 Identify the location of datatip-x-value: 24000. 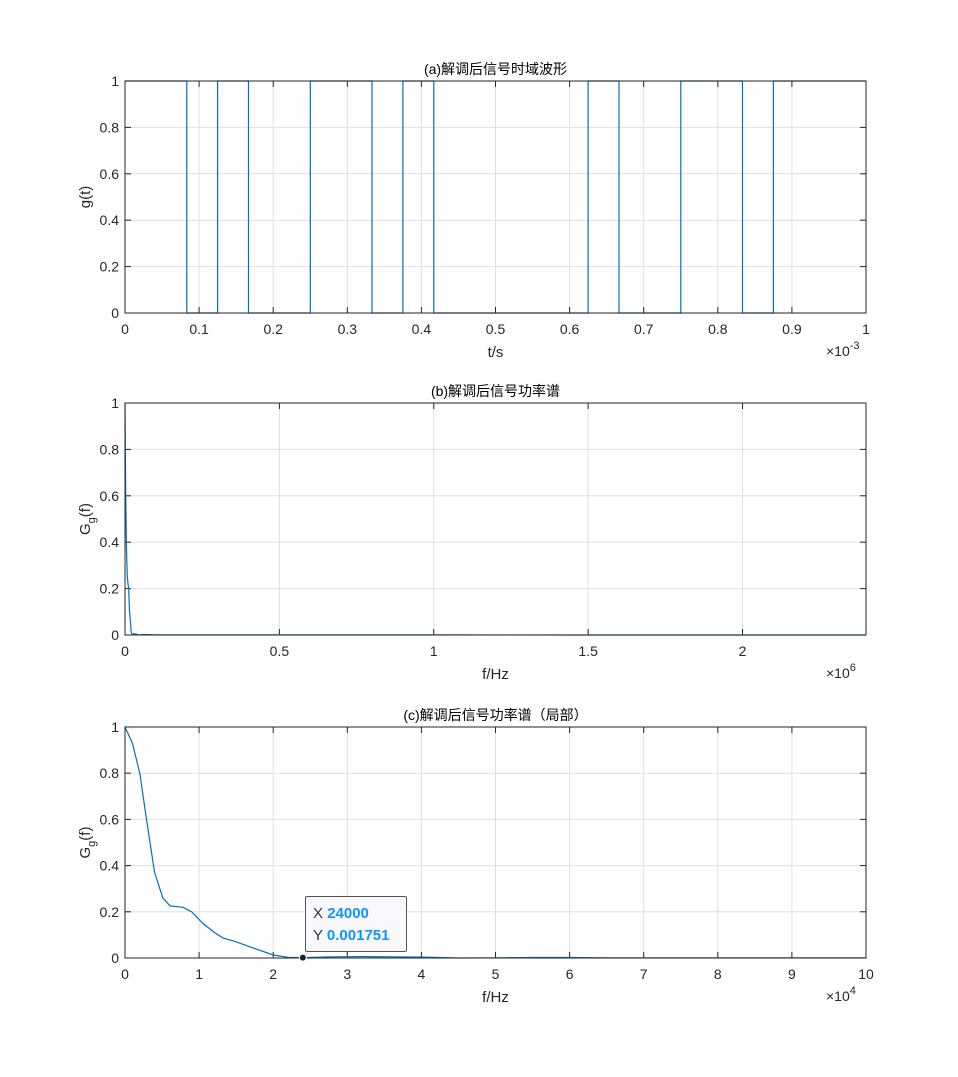
(348, 913).